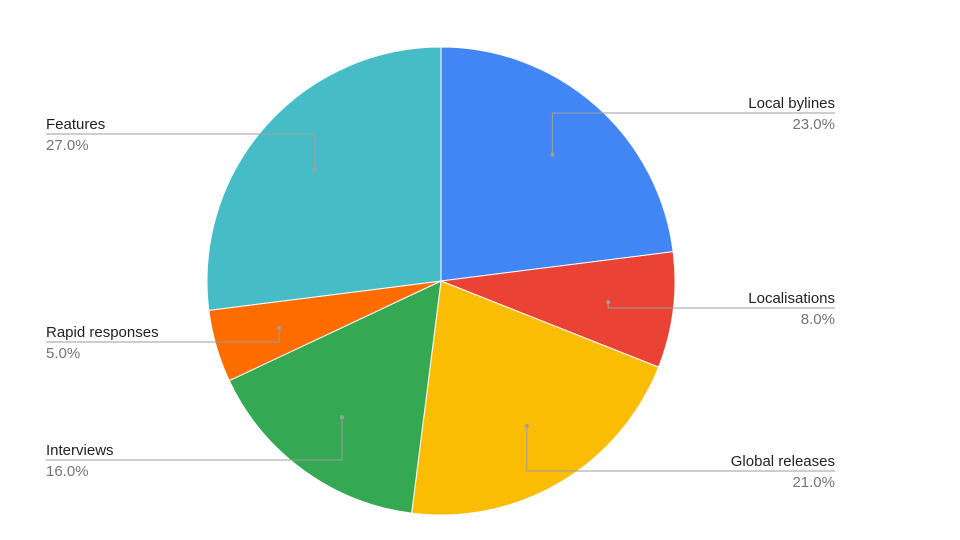 Image resolution: width=960 pixels, height=540 pixels. What do you see at coordinates (80, 450) in the screenshot?
I see `slice-label-interviews: Interviews` at bounding box center [80, 450].